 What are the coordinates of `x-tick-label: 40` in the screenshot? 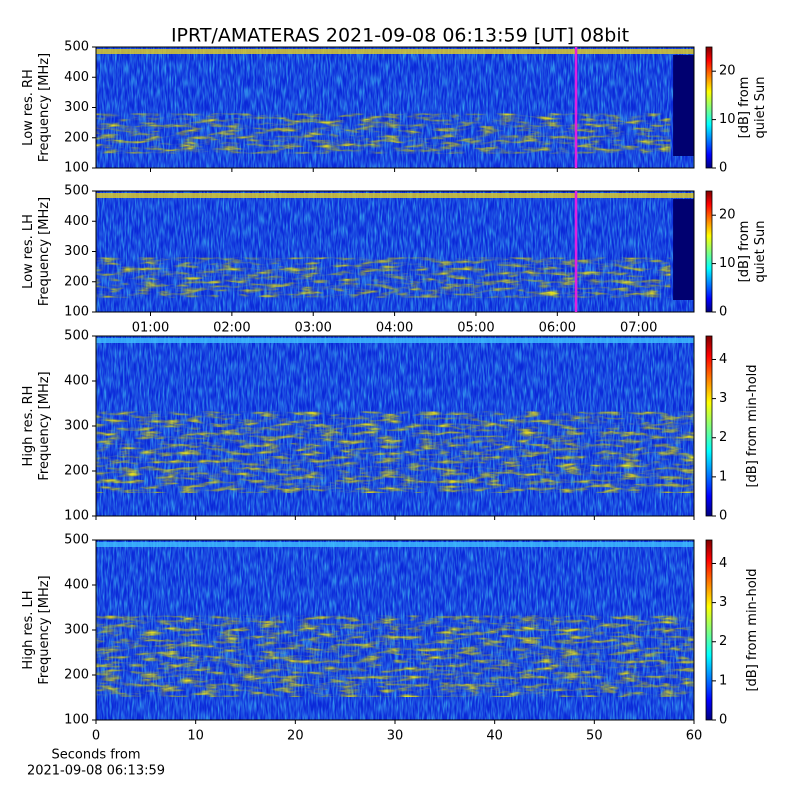 It's located at (494, 736).